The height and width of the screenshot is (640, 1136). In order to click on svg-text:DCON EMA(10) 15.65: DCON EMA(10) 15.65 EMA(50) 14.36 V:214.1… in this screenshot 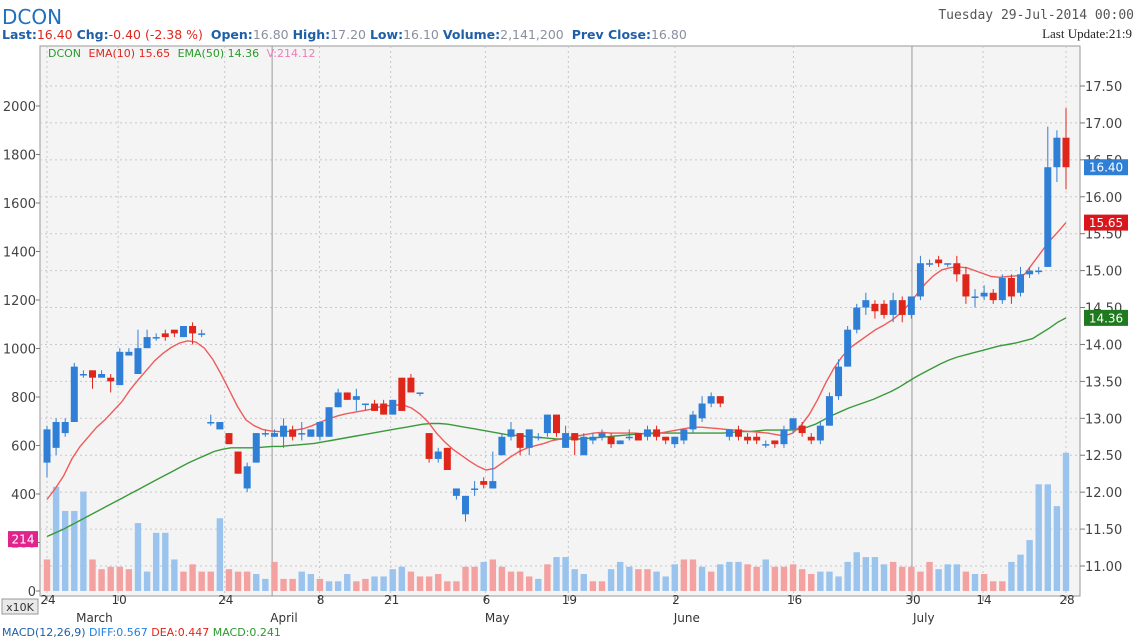, I will do `click(181, 53)`.